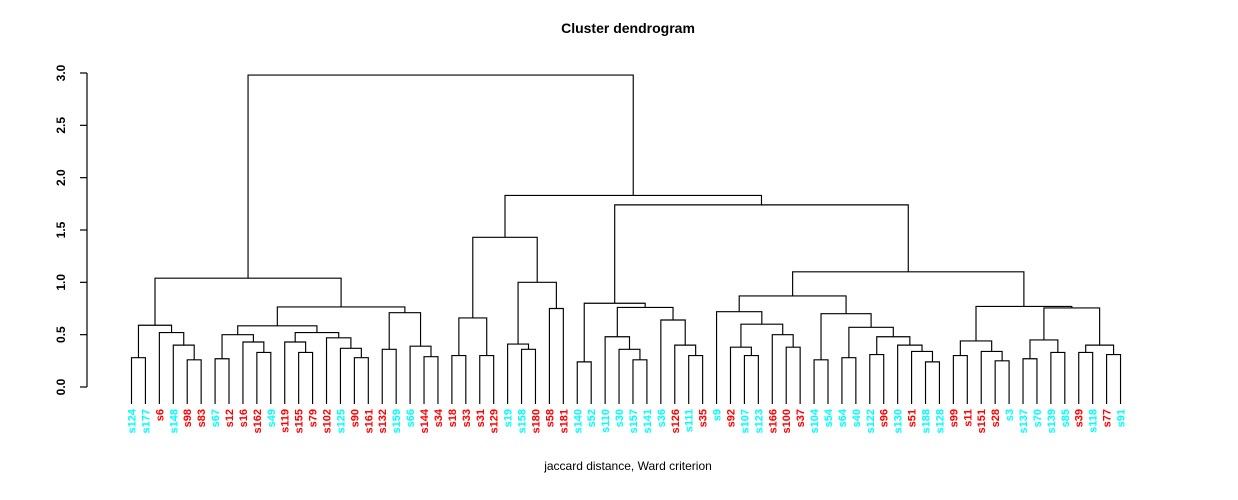 The image size is (1238, 500). I want to click on leaf-label: s85, so click(1066, 418).